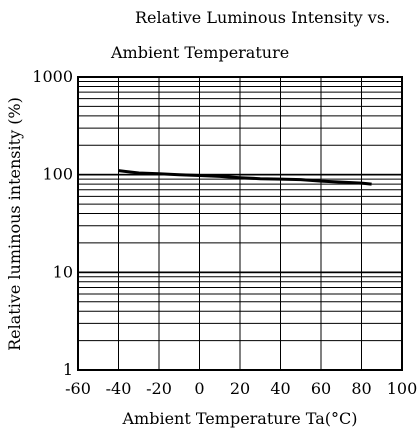 Image resolution: width=419 pixels, height=441 pixels. What do you see at coordinates (119, 388) in the screenshot?
I see `x-tick-label-1: -40` at bounding box center [119, 388].